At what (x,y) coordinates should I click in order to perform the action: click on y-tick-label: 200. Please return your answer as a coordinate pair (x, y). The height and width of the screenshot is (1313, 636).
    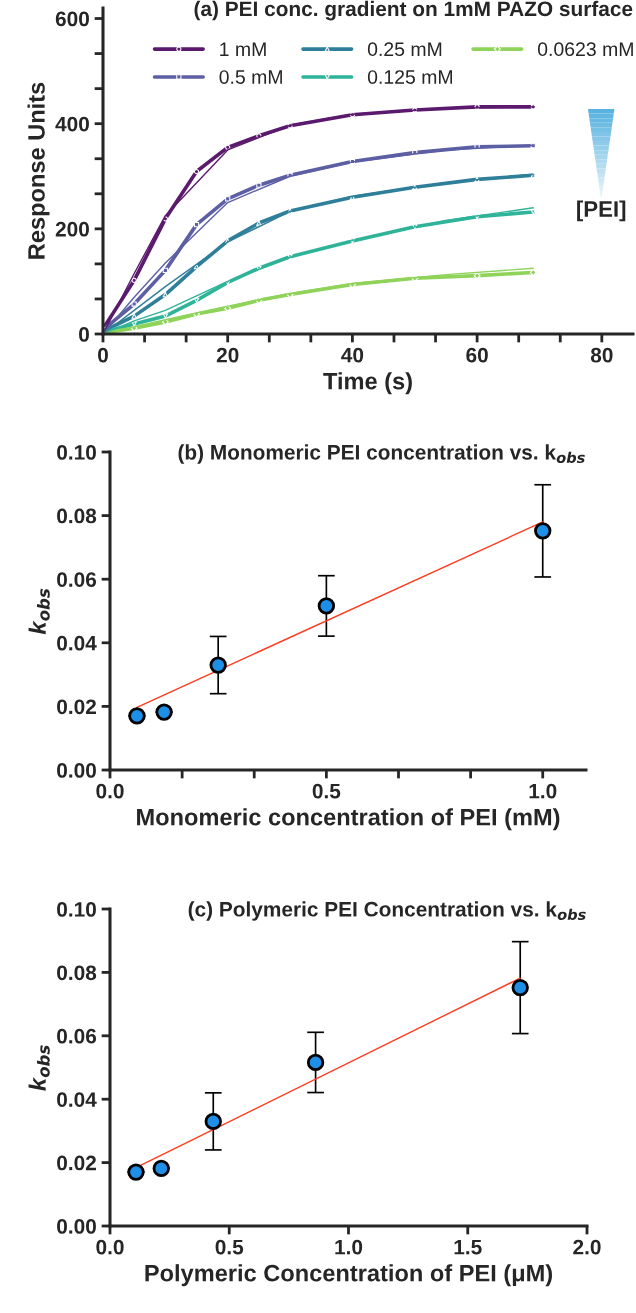
    Looking at the image, I should click on (72, 229).